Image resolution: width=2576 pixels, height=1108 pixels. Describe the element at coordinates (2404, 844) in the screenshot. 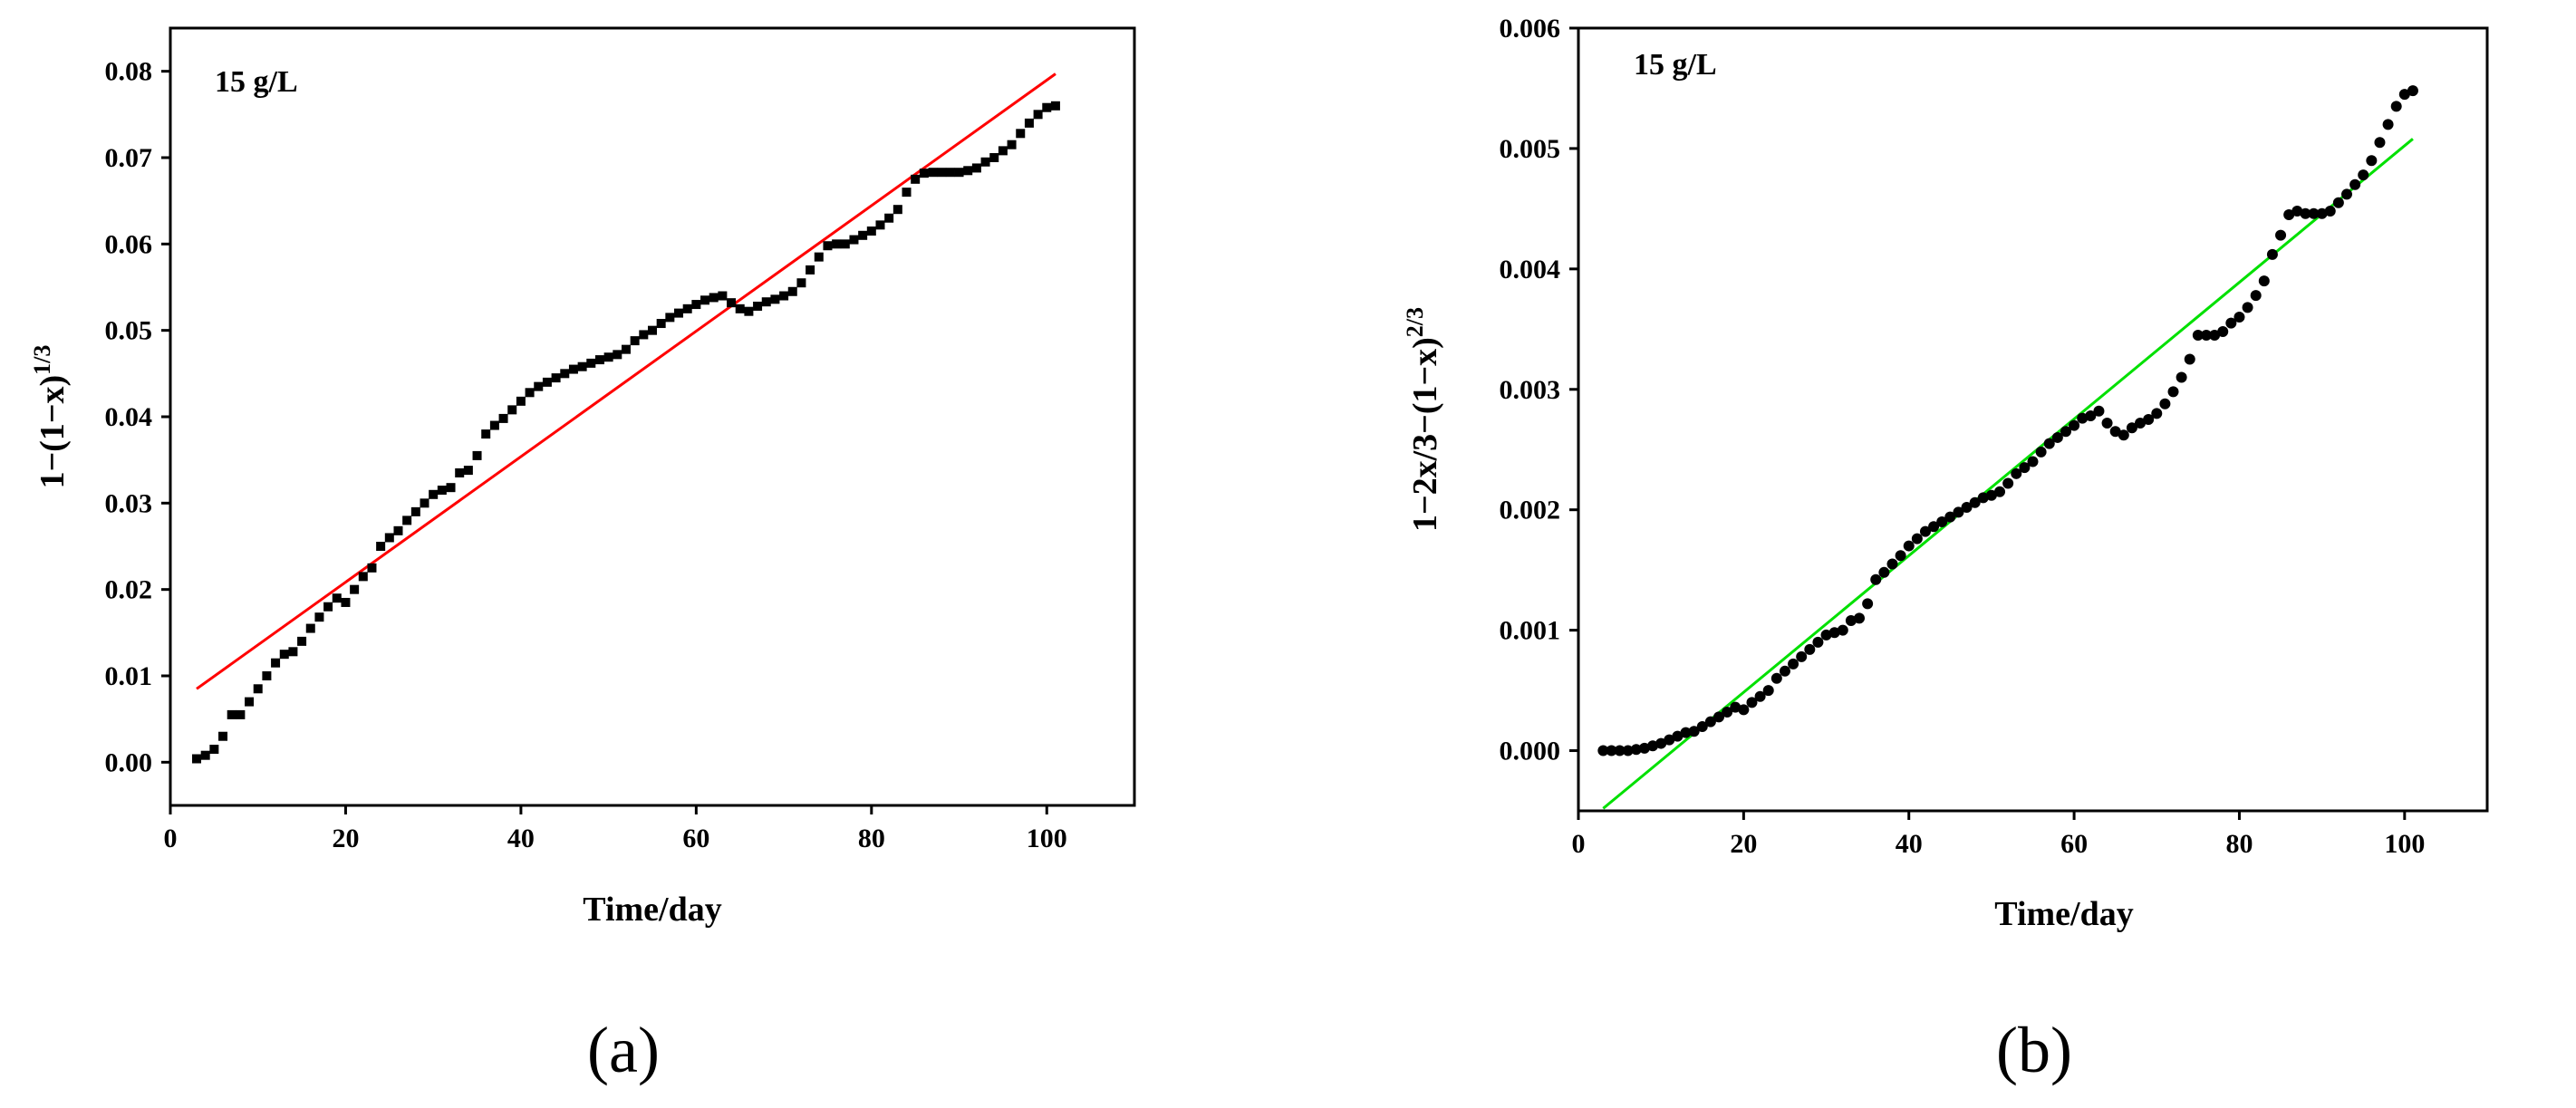

I see `x-tick-label: 100` at that location.